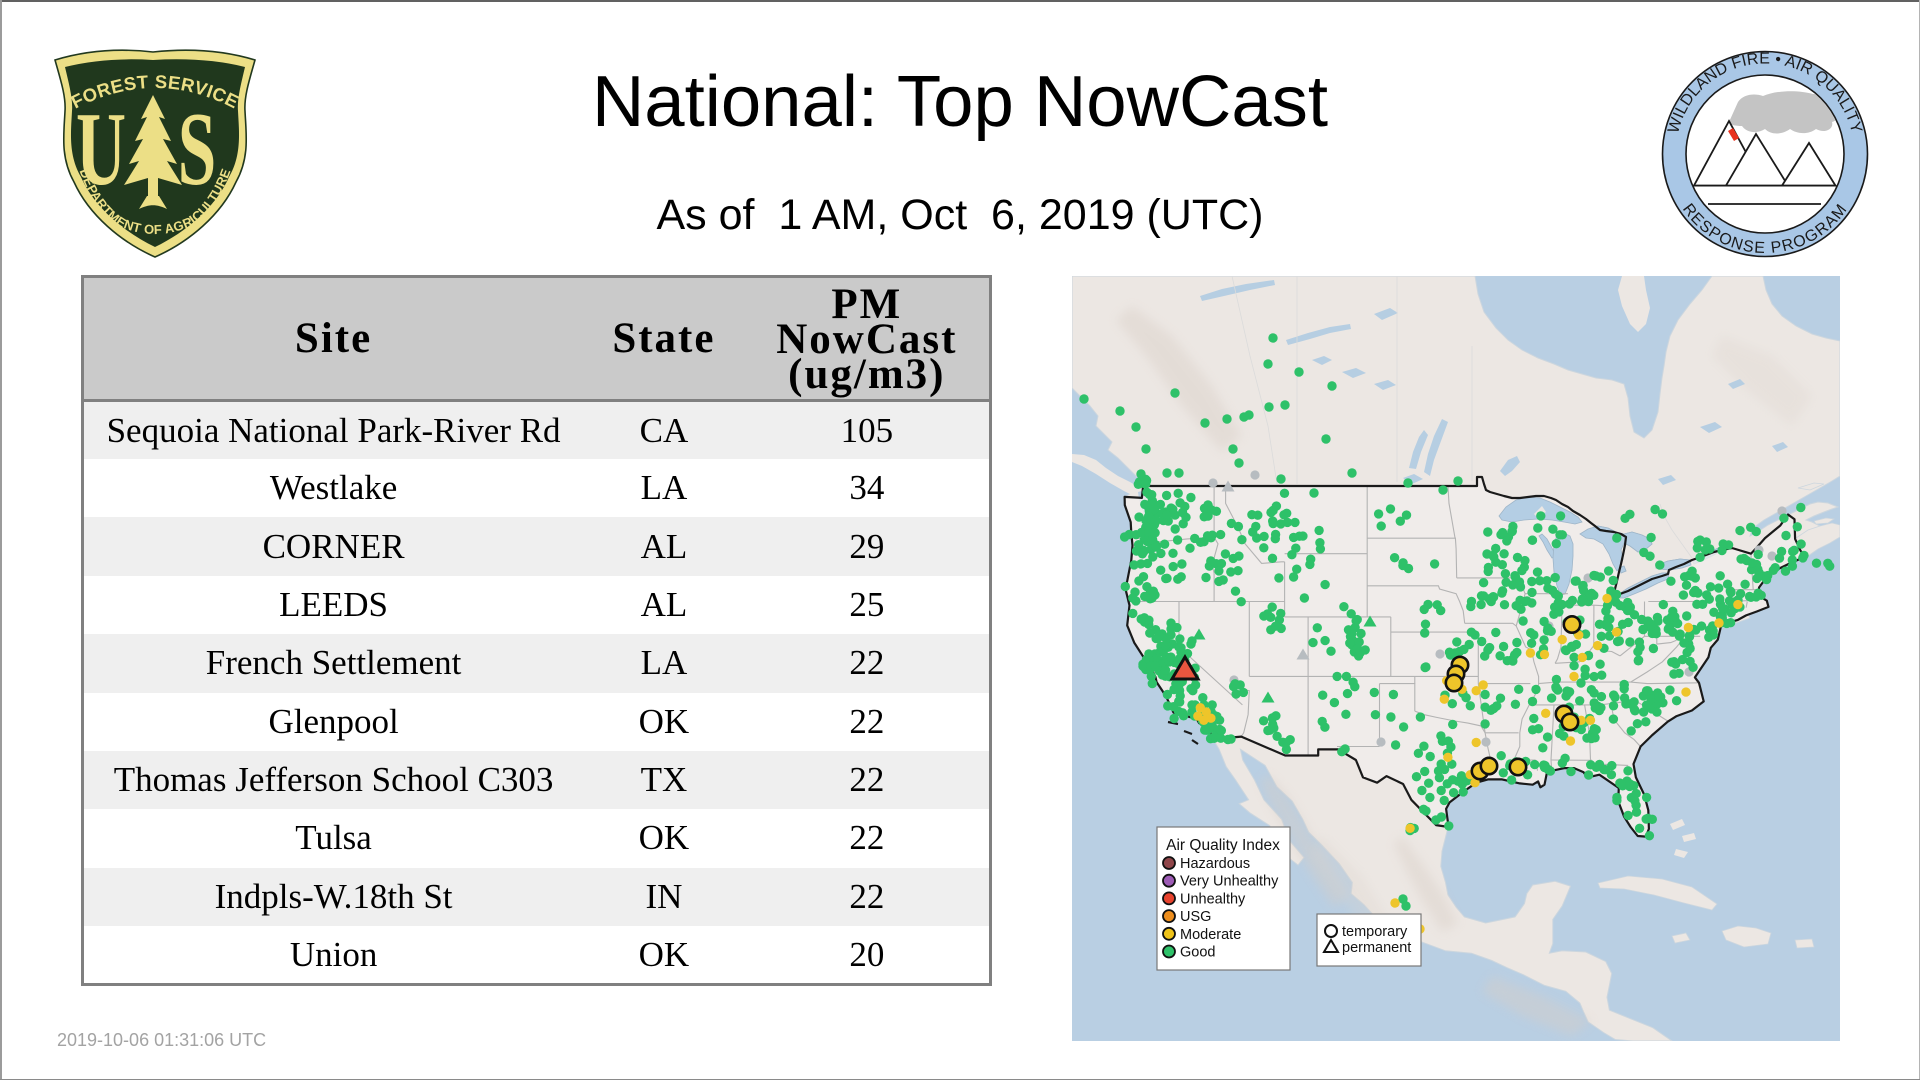  What do you see at coordinates (1197, 953) in the screenshot?
I see `svg-text: Good` at bounding box center [1197, 953].